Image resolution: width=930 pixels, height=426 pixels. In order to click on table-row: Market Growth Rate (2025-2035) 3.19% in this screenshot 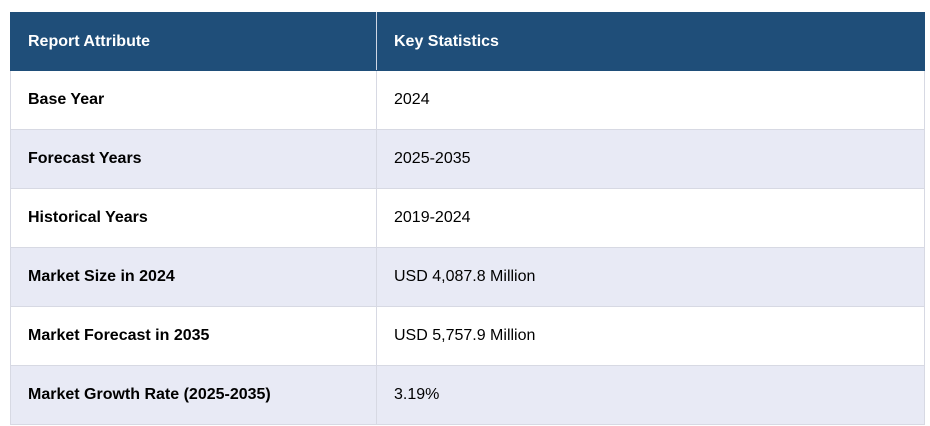, I will do `click(467, 395)`.